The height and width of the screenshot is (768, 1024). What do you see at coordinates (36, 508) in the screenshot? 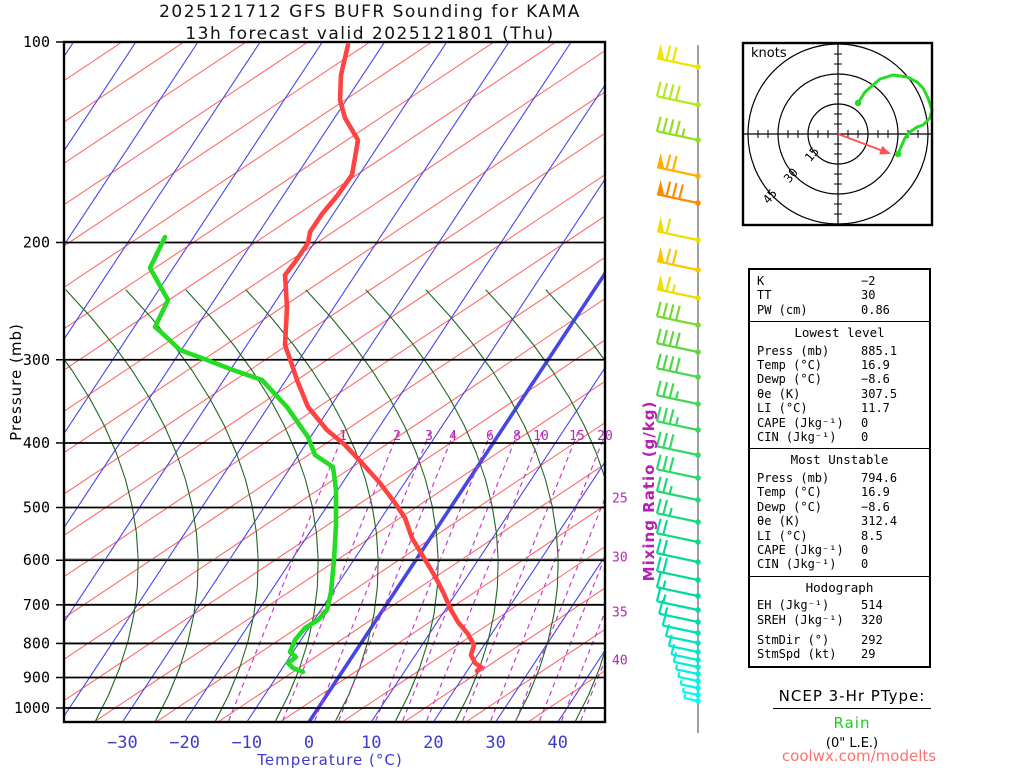
I see `svg-text: 500` at bounding box center [36, 508].